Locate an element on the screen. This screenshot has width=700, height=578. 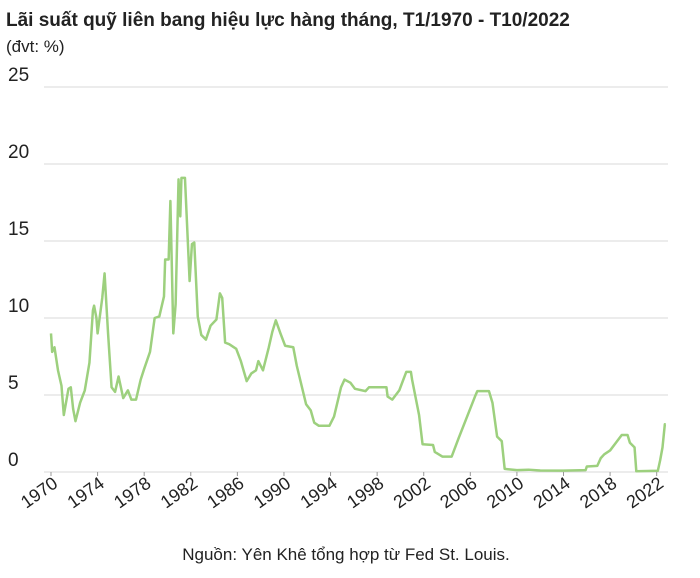
x-tick-label: 2002 is located at coordinates (412, 492).